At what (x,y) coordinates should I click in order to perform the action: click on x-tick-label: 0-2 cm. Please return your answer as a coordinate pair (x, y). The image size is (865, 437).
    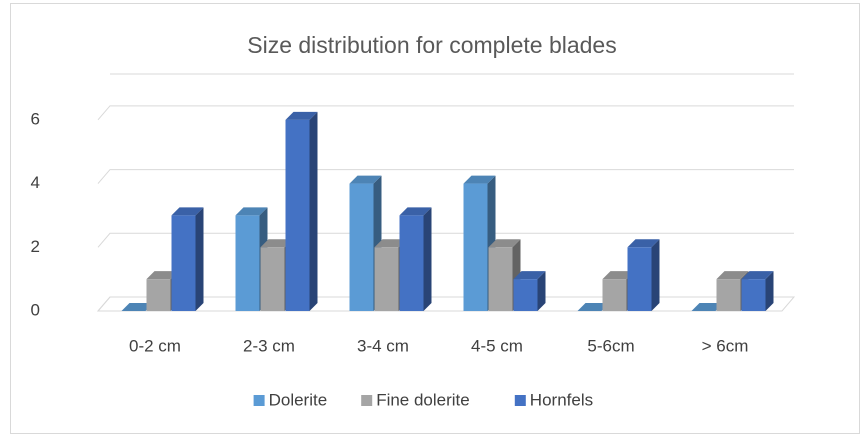
    Looking at the image, I should click on (155, 345).